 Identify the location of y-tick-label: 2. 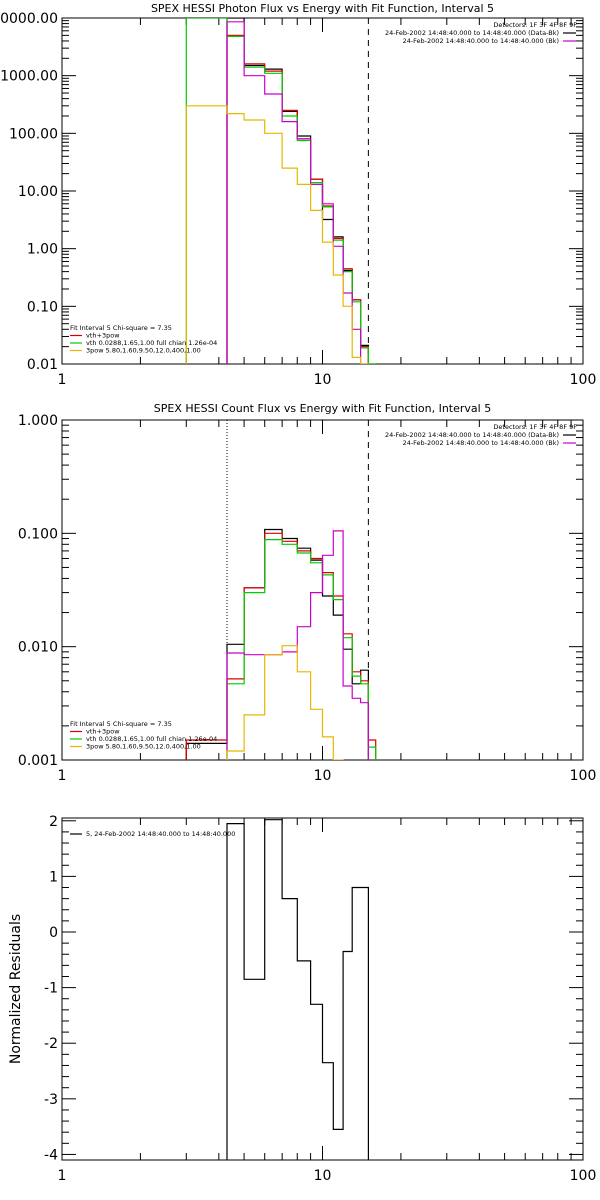
(53, 822).